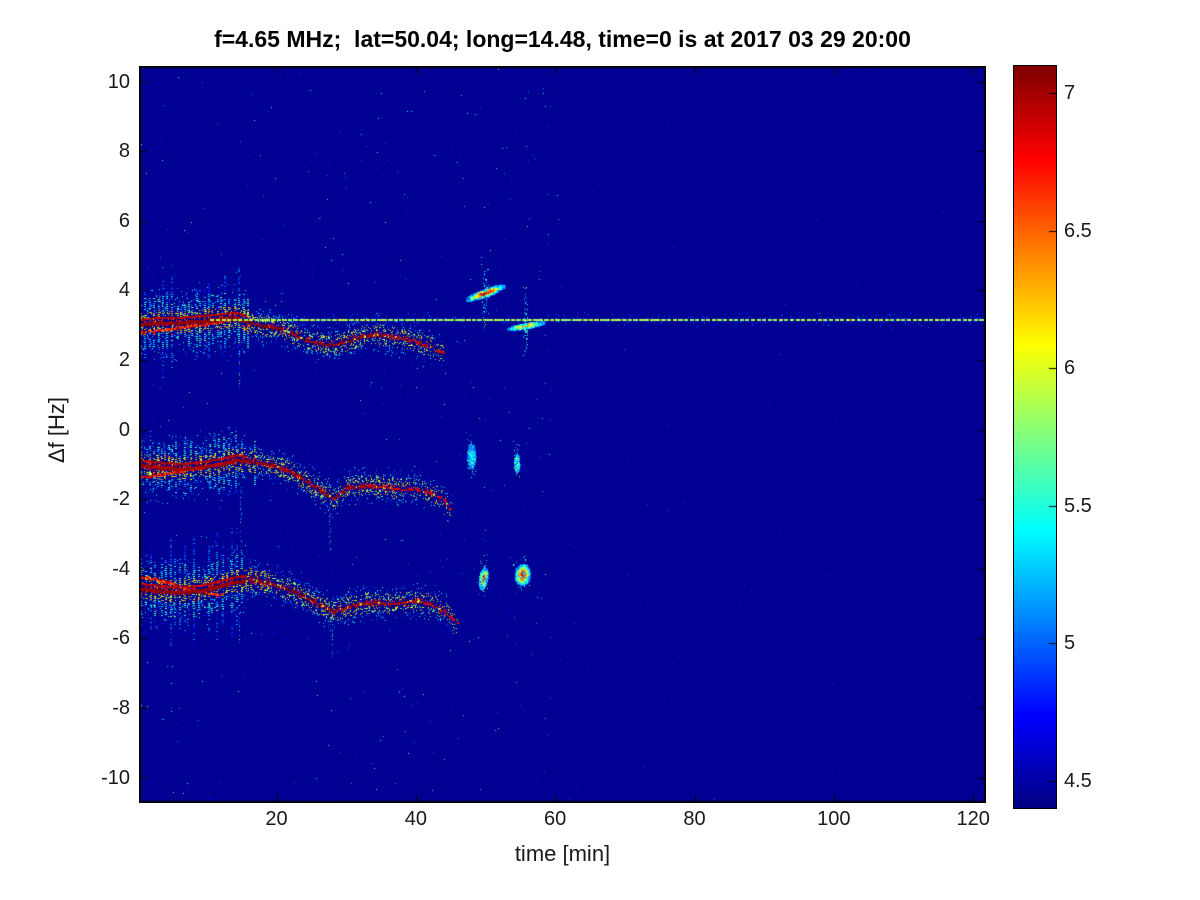 This screenshot has height=900, width=1200. What do you see at coordinates (124, 429) in the screenshot?
I see `y-tick-label: 0` at bounding box center [124, 429].